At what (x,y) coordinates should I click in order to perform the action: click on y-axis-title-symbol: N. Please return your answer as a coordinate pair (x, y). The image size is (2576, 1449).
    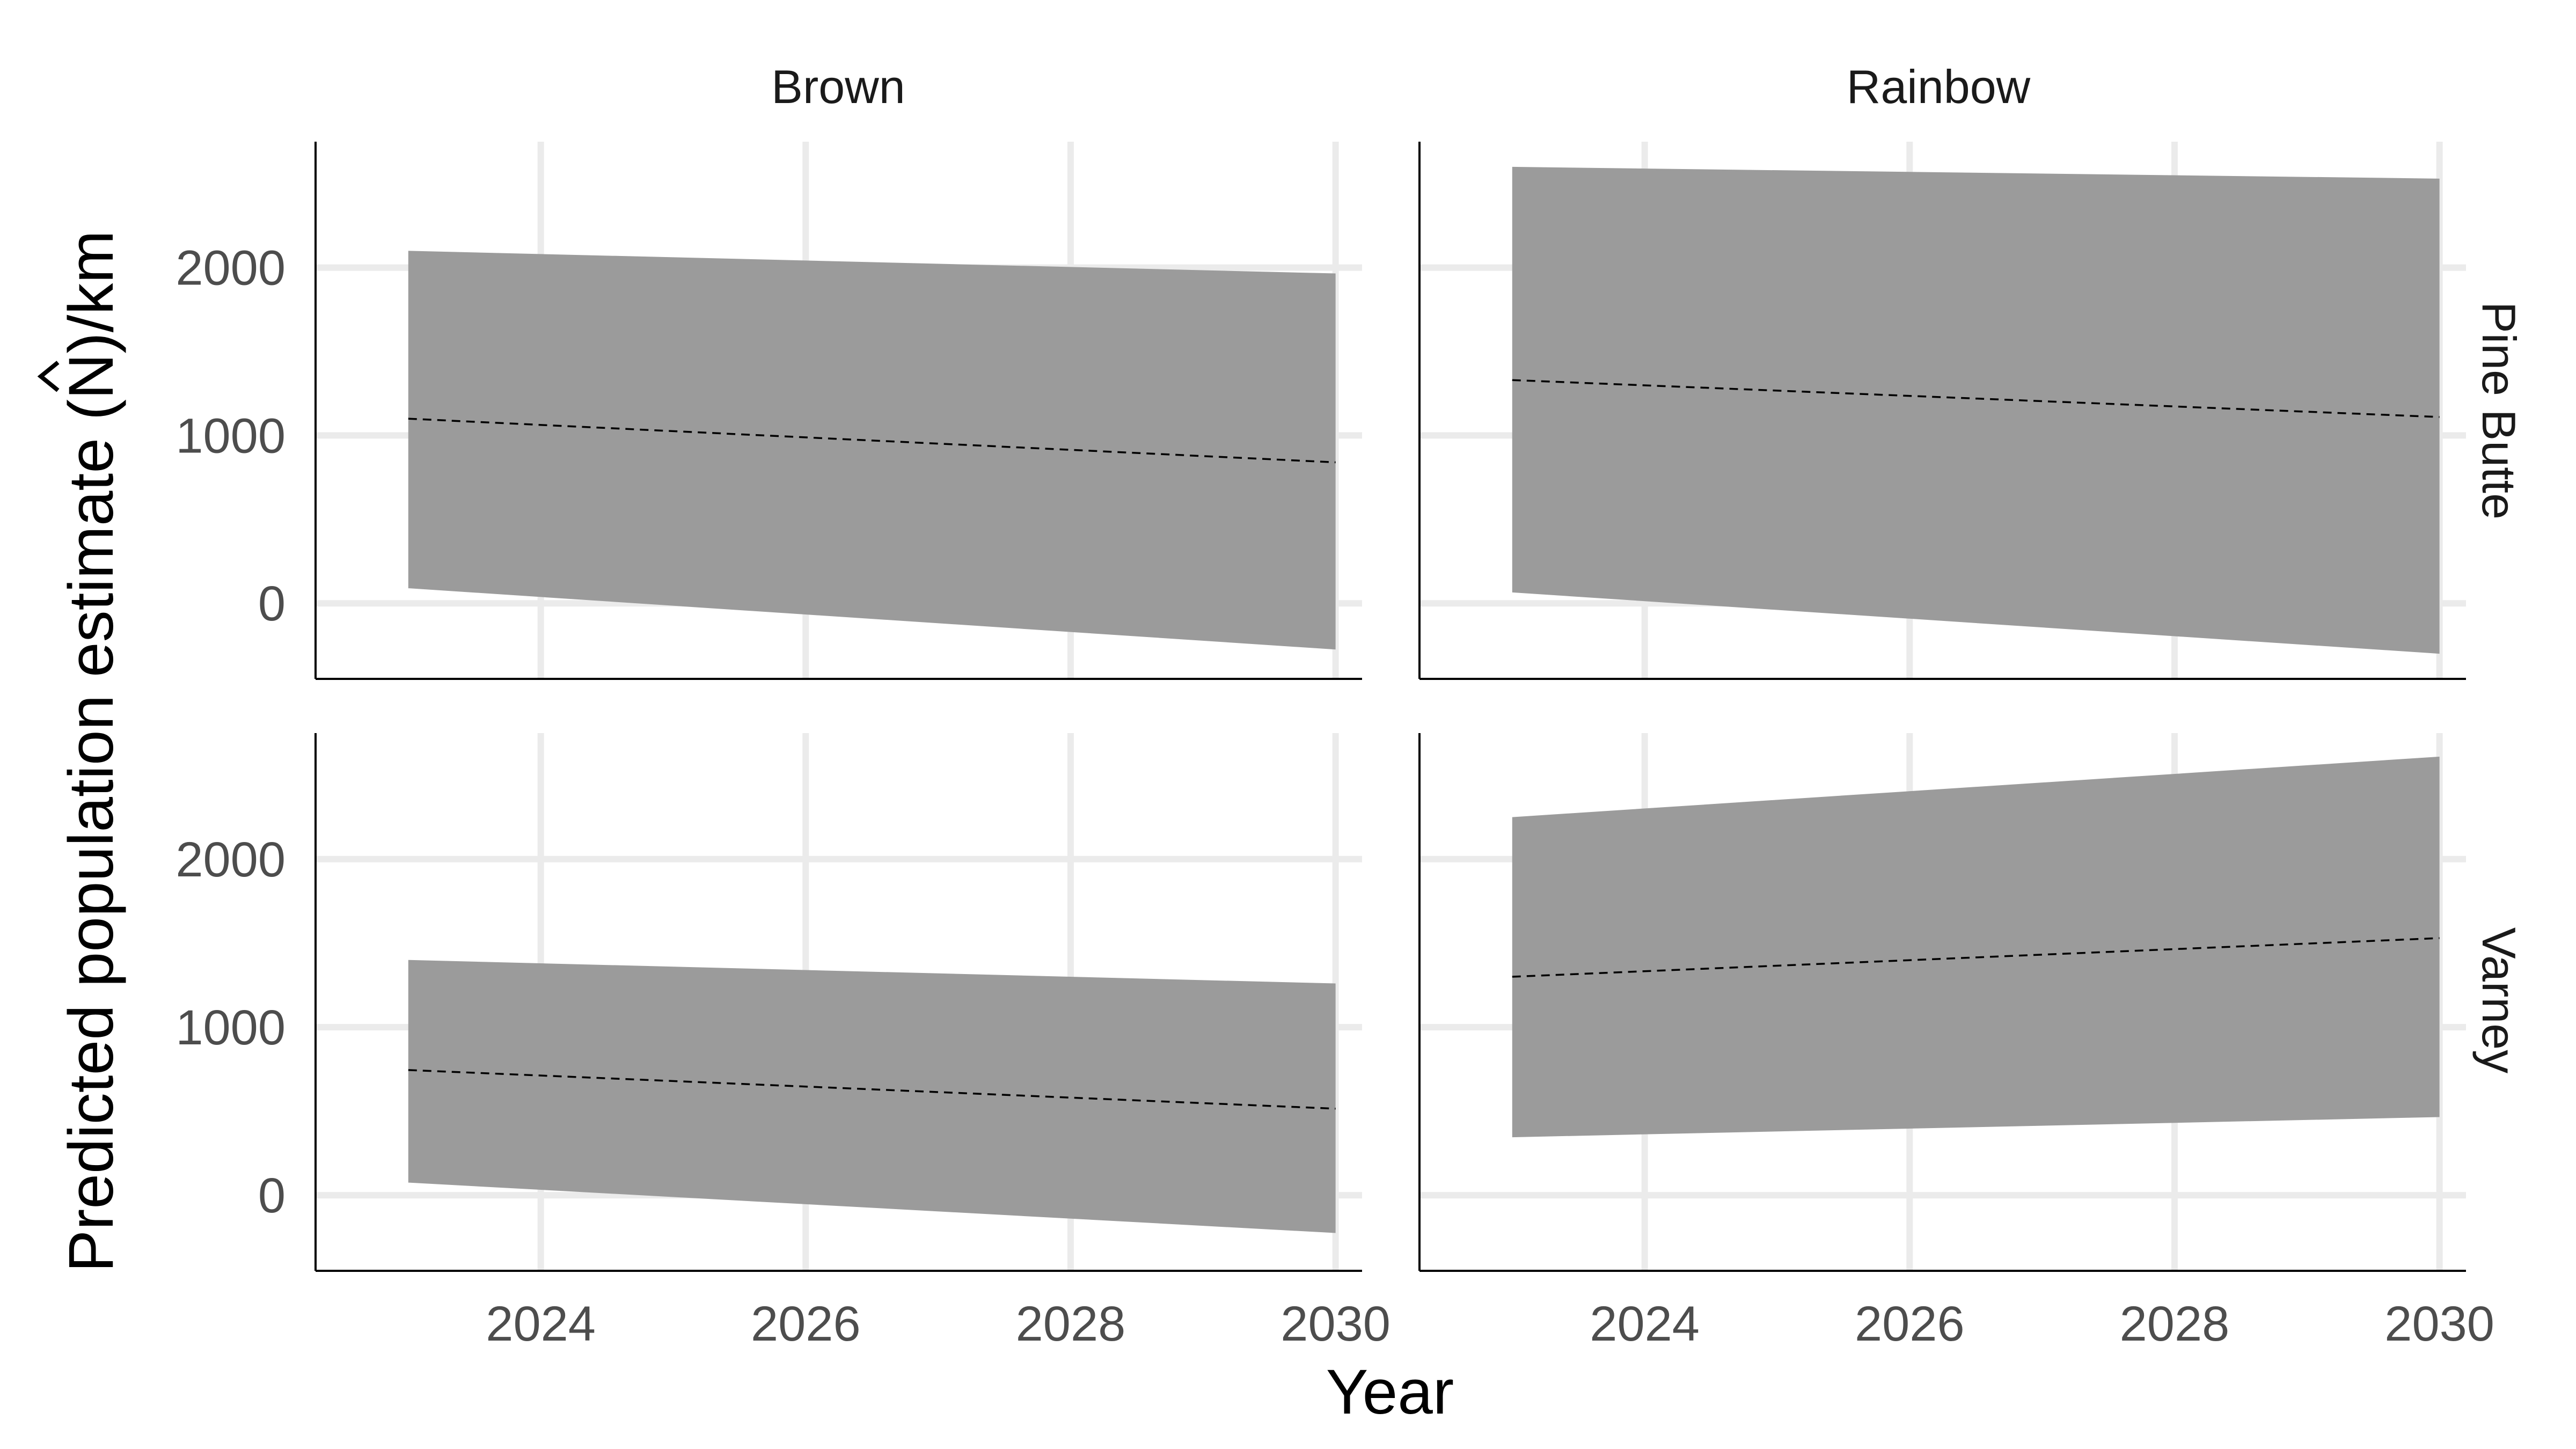
    Looking at the image, I should click on (91, 376).